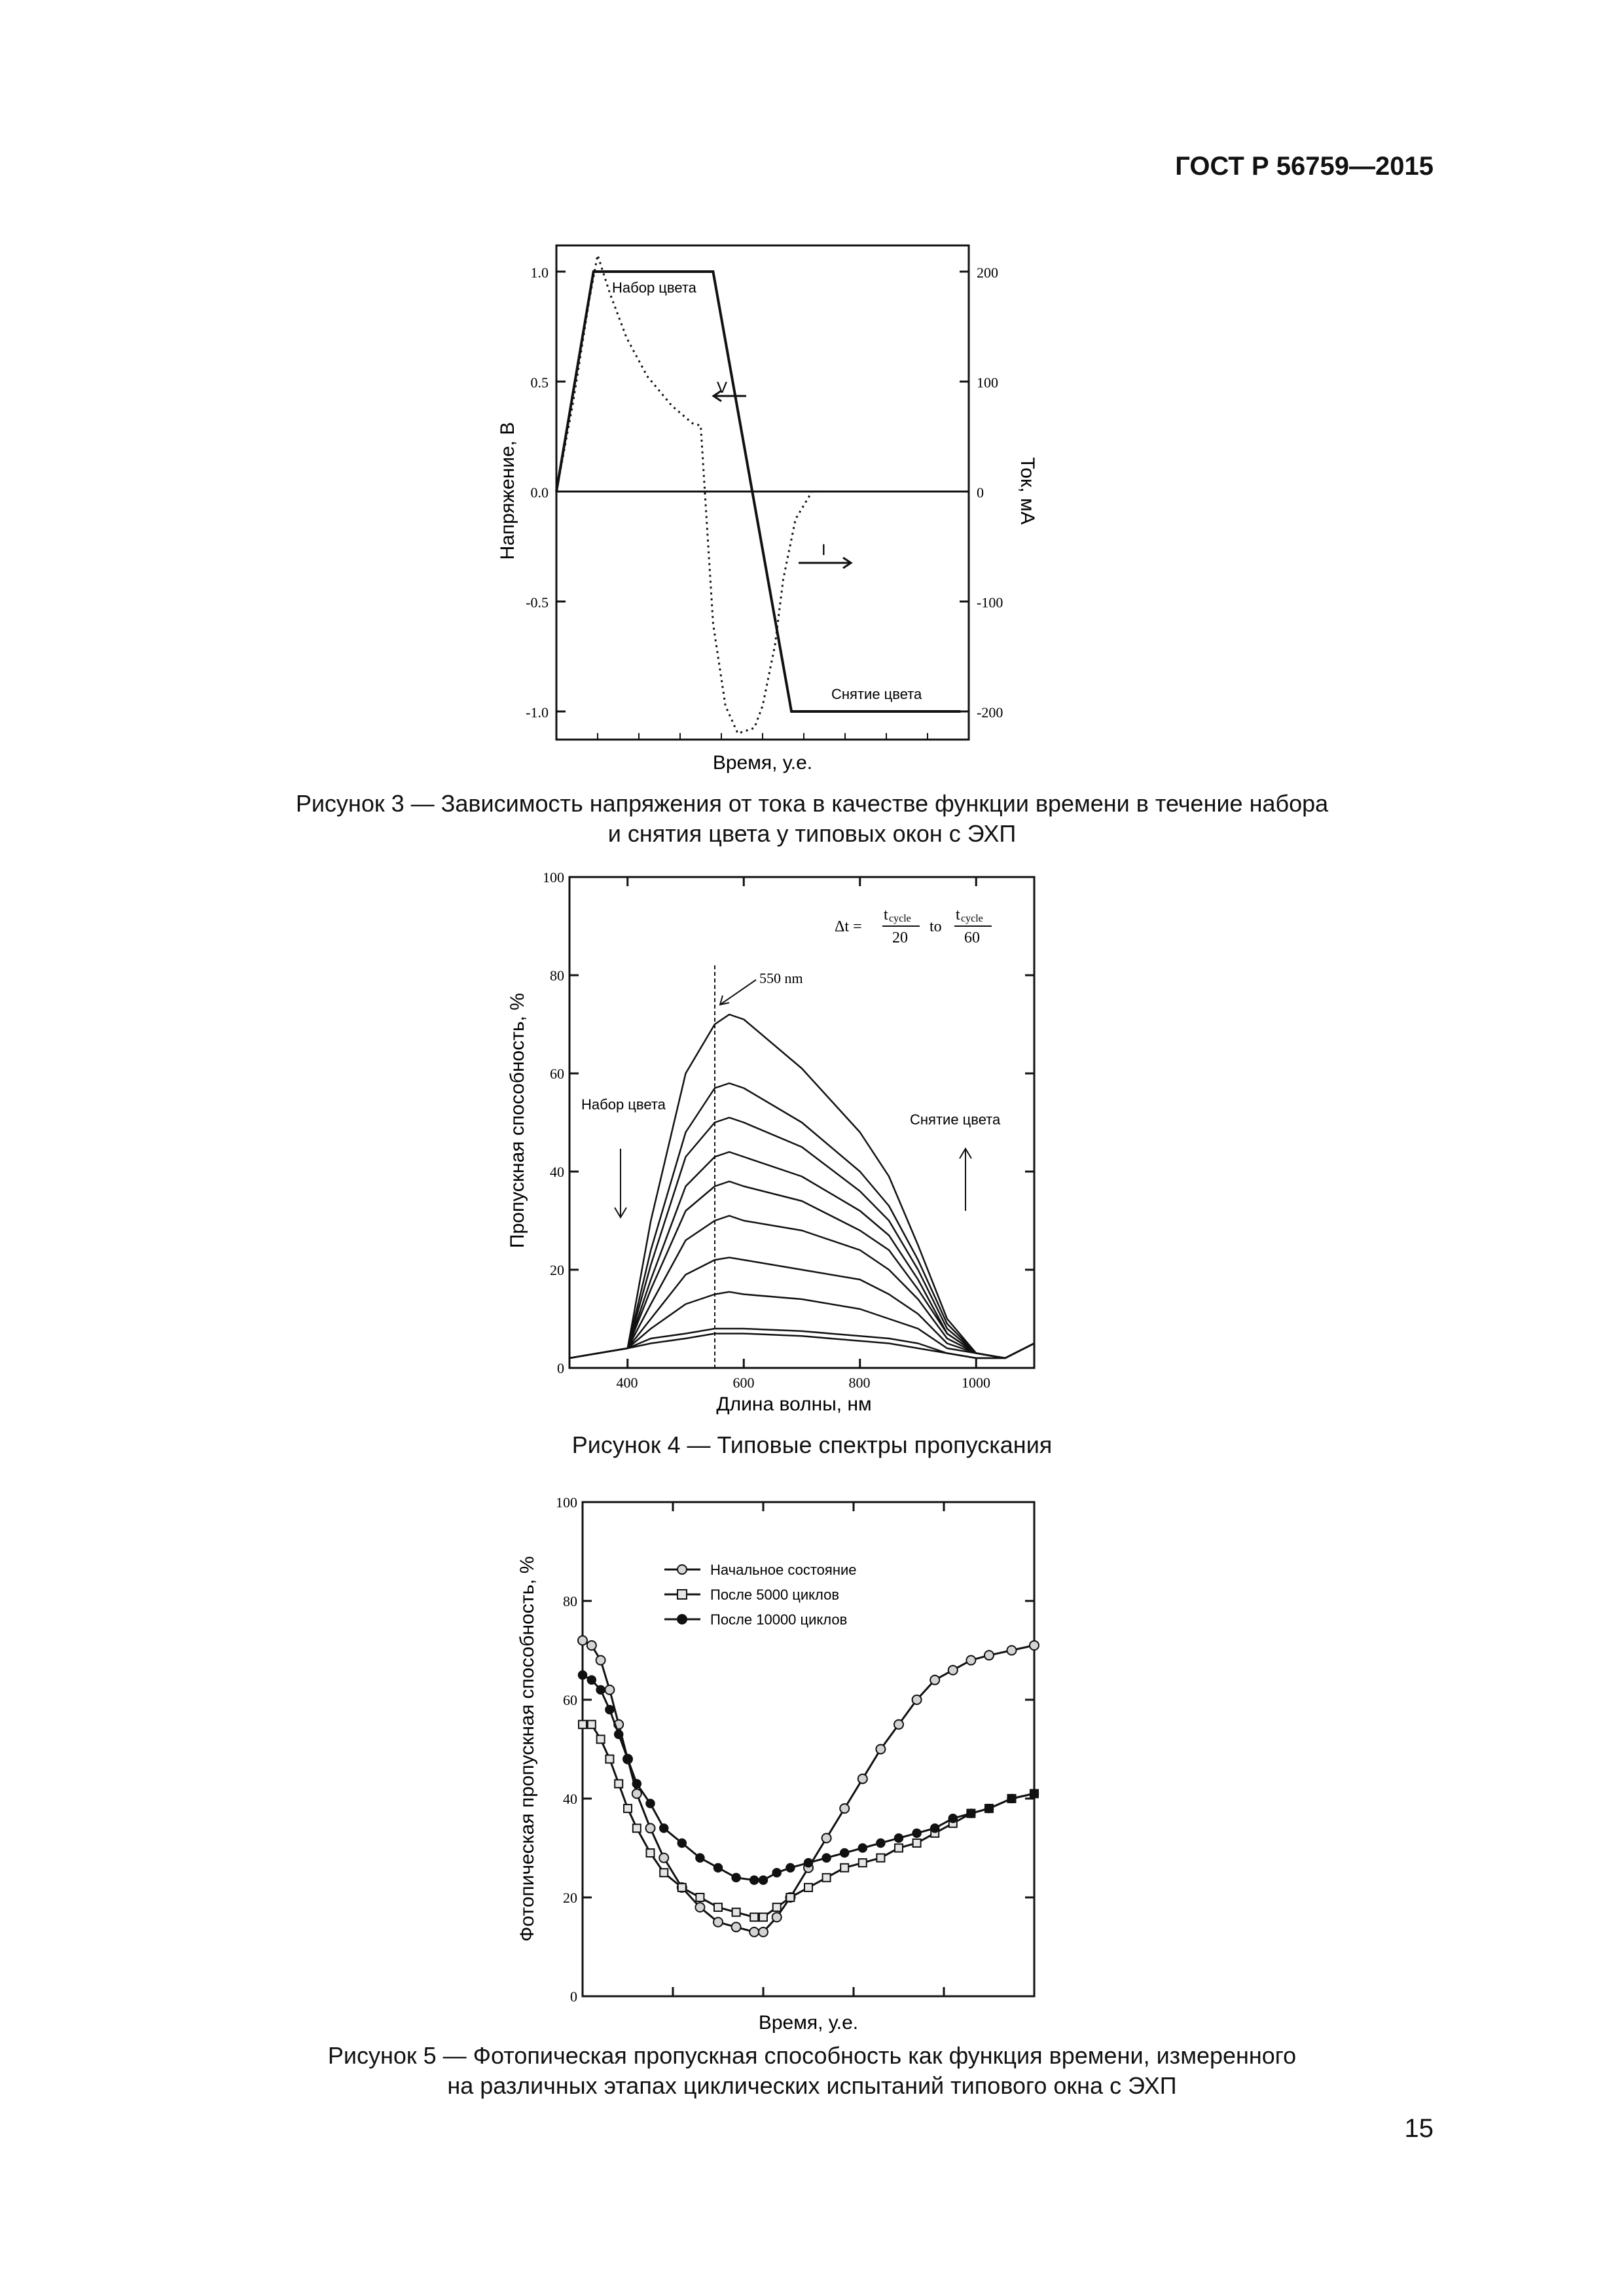  Describe the element at coordinates (935, 926) in the screenshot. I see `fig4-formula-to: to` at that location.